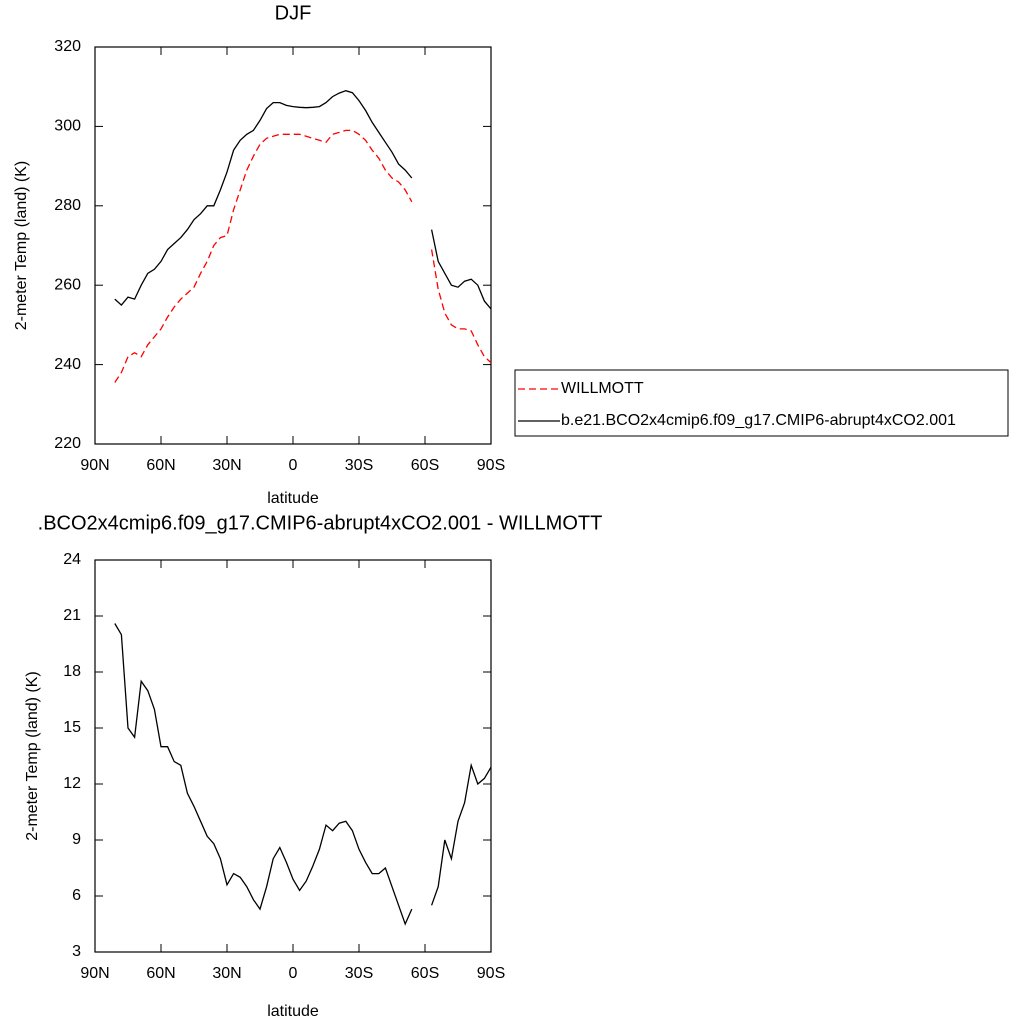  Describe the element at coordinates (72, 727) in the screenshot. I see `y-tick-label: 15` at that location.